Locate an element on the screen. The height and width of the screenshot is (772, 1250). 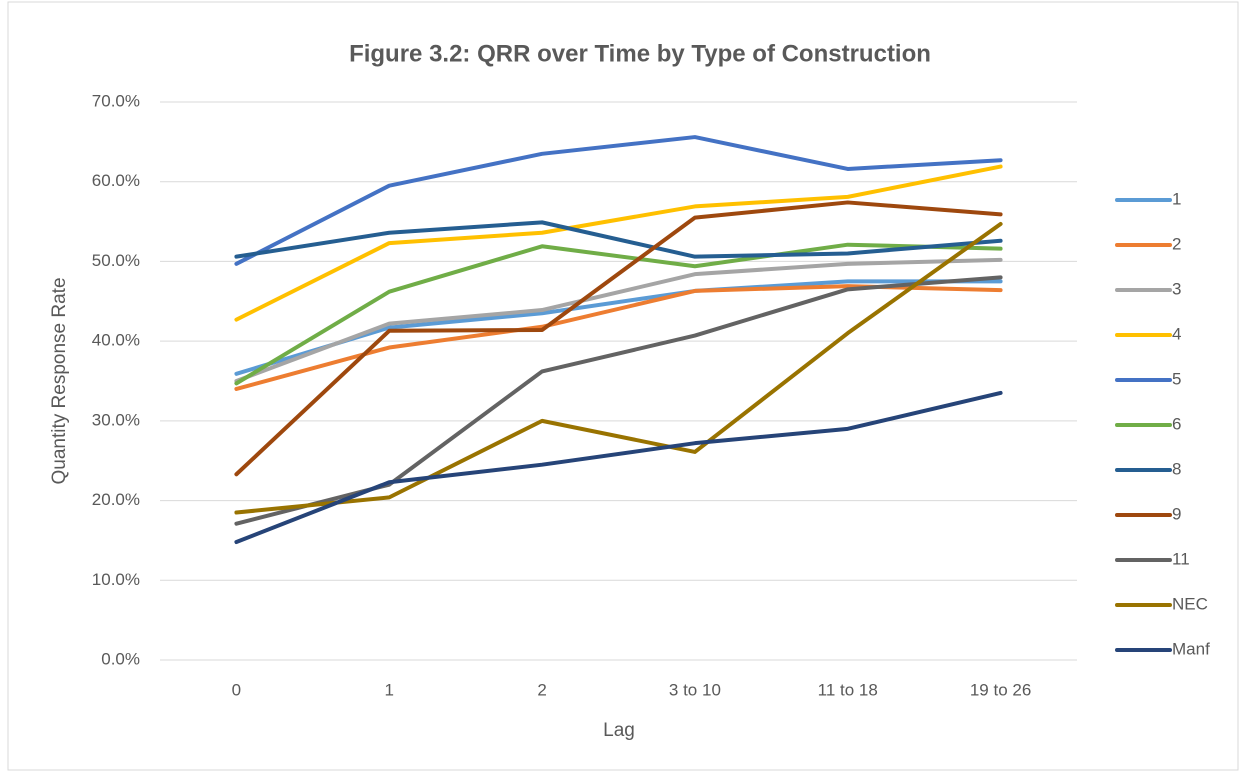
y-tick-label: 40.0% is located at coordinates (116, 340).